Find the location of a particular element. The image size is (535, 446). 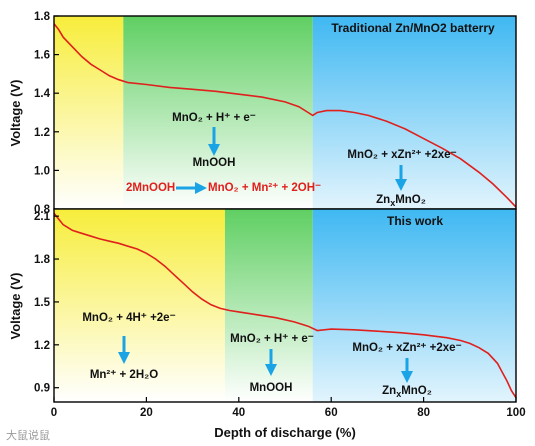

y-tick-label: 2.1 is located at coordinates (42, 217).